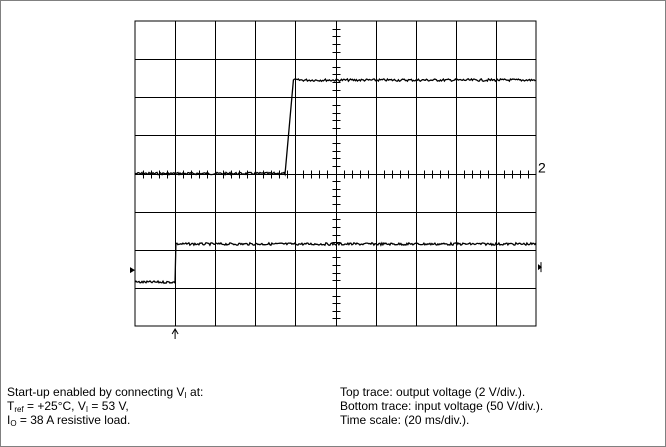 The width and height of the screenshot is (666, 447). I want to click on caption-bottom-trace: Bottom trace: input voltage (50 V/div.)., so click(442, 406).